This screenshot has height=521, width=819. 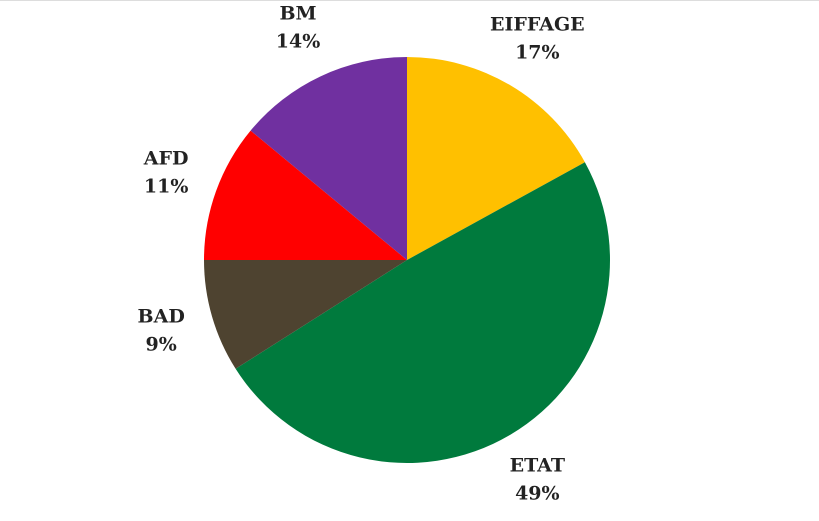 What do you see at coordinates (537, 25) in the screenshot?
I see `slice-label: EIFFAGE` at bounding box center [537, 25].